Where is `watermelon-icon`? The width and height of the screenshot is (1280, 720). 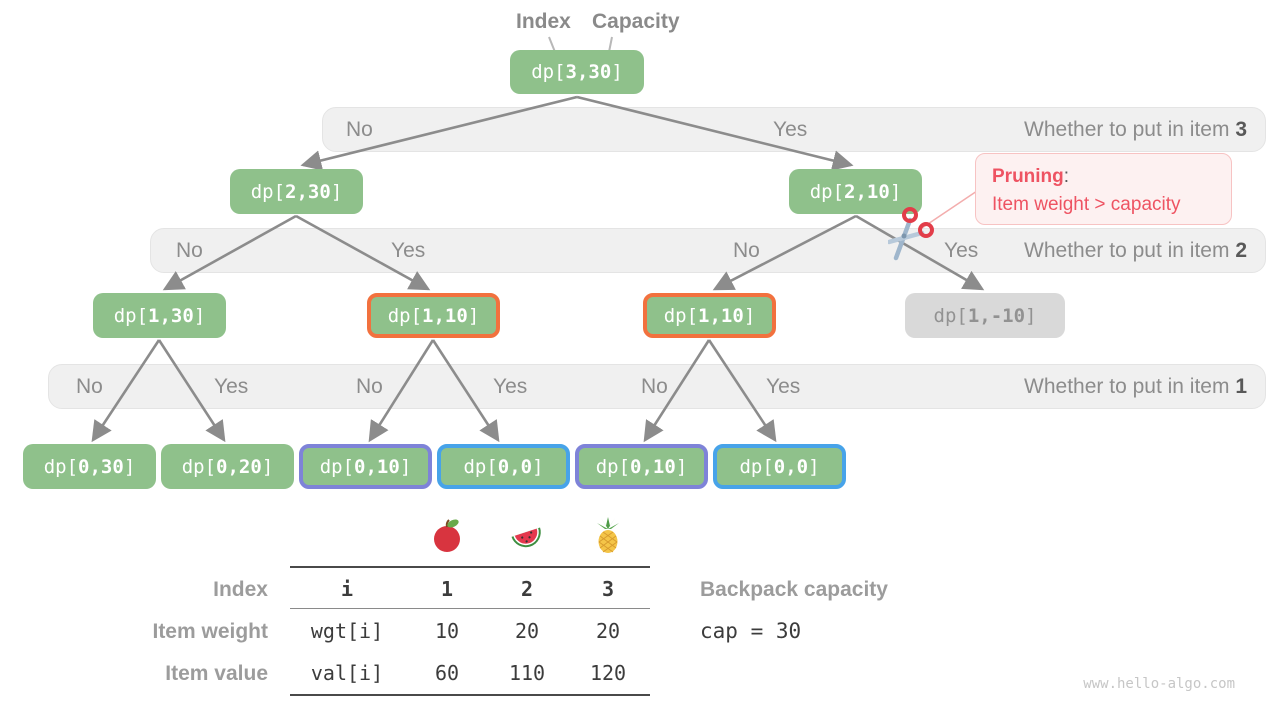 watermelon-icon is located at coordinates (526, 537).